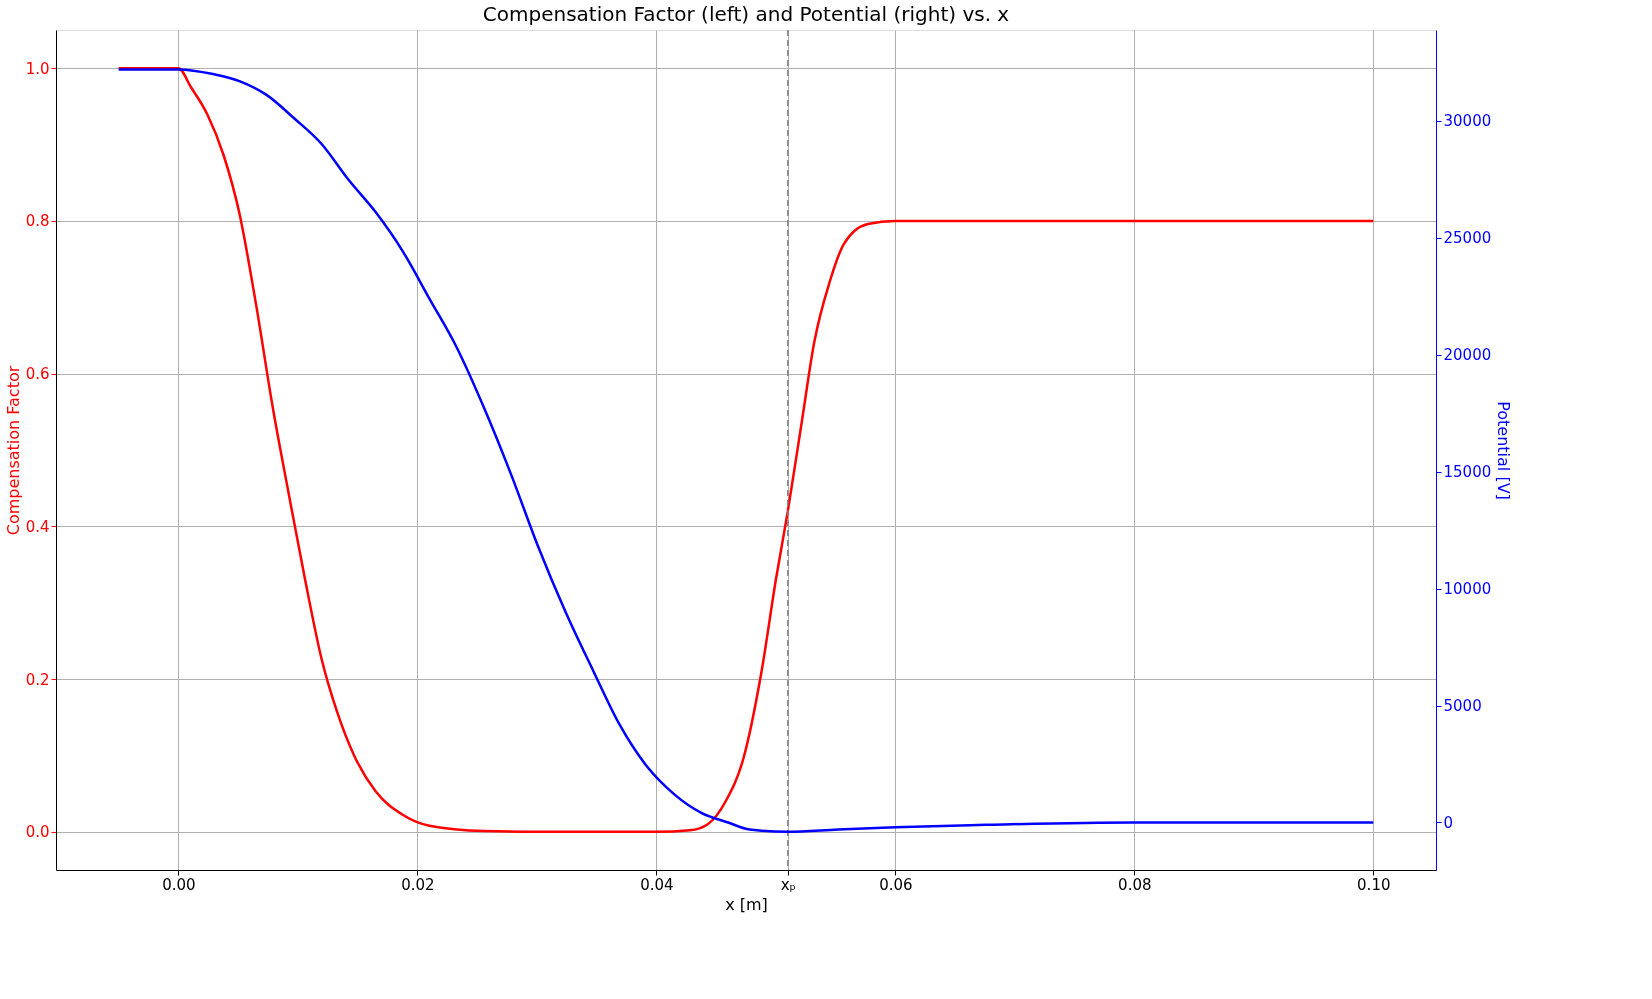 The image size is (1652, 999). Describe the element at coordinates (1467, 355) in the screenshot. I see `y2-tick-label: 20000` at that location.